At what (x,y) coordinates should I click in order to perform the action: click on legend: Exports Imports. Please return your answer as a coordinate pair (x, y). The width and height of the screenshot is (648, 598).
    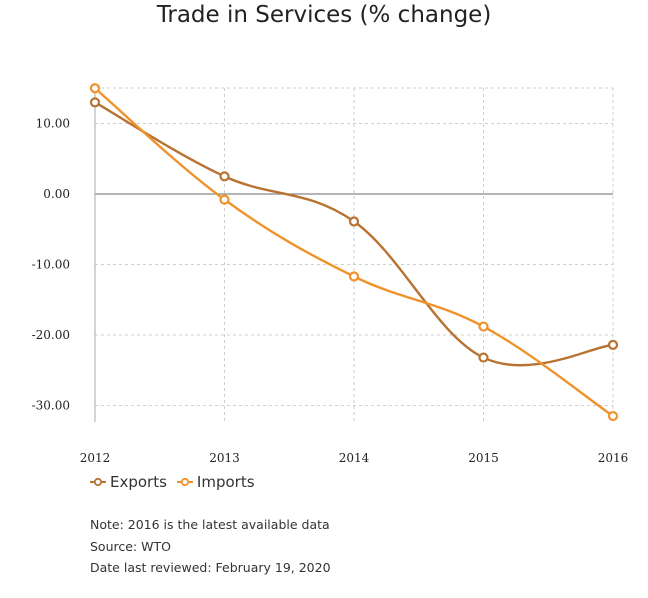
    Looking at the image, I should click on (177, 482).